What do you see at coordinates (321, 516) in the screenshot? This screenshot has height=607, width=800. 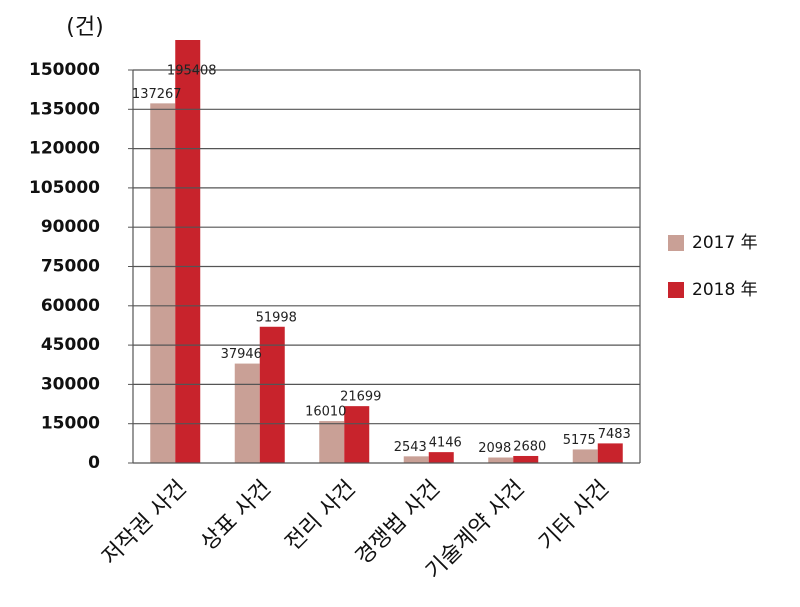 I see `x-tick-label: 전리 사건` at bounding box center [321, 516].